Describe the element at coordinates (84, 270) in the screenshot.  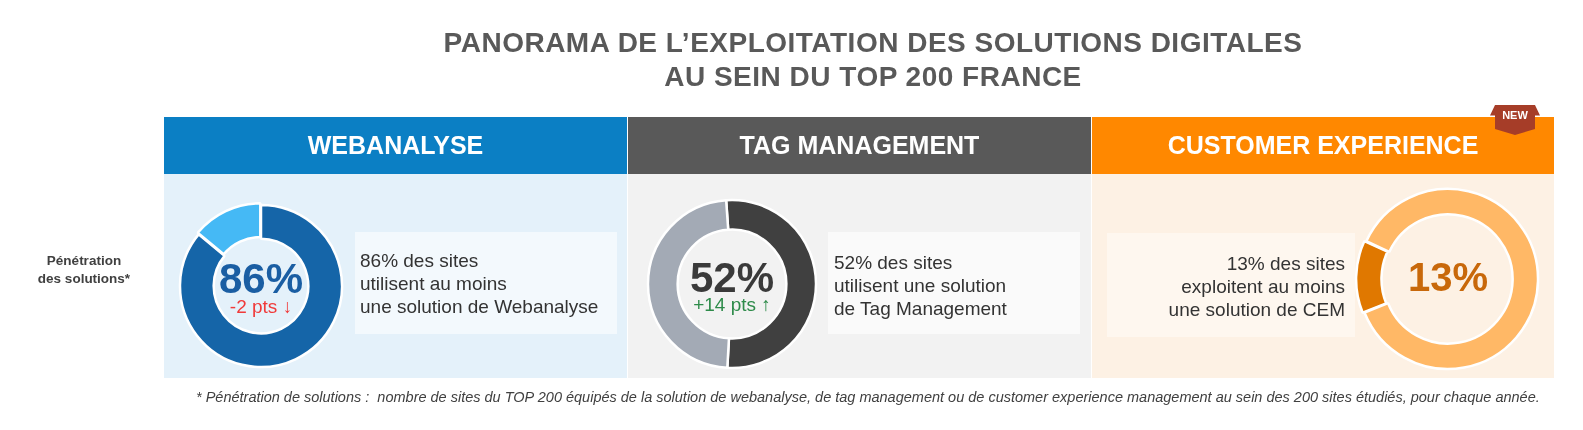
I see `text: Pénétration des solutions*` at that location.